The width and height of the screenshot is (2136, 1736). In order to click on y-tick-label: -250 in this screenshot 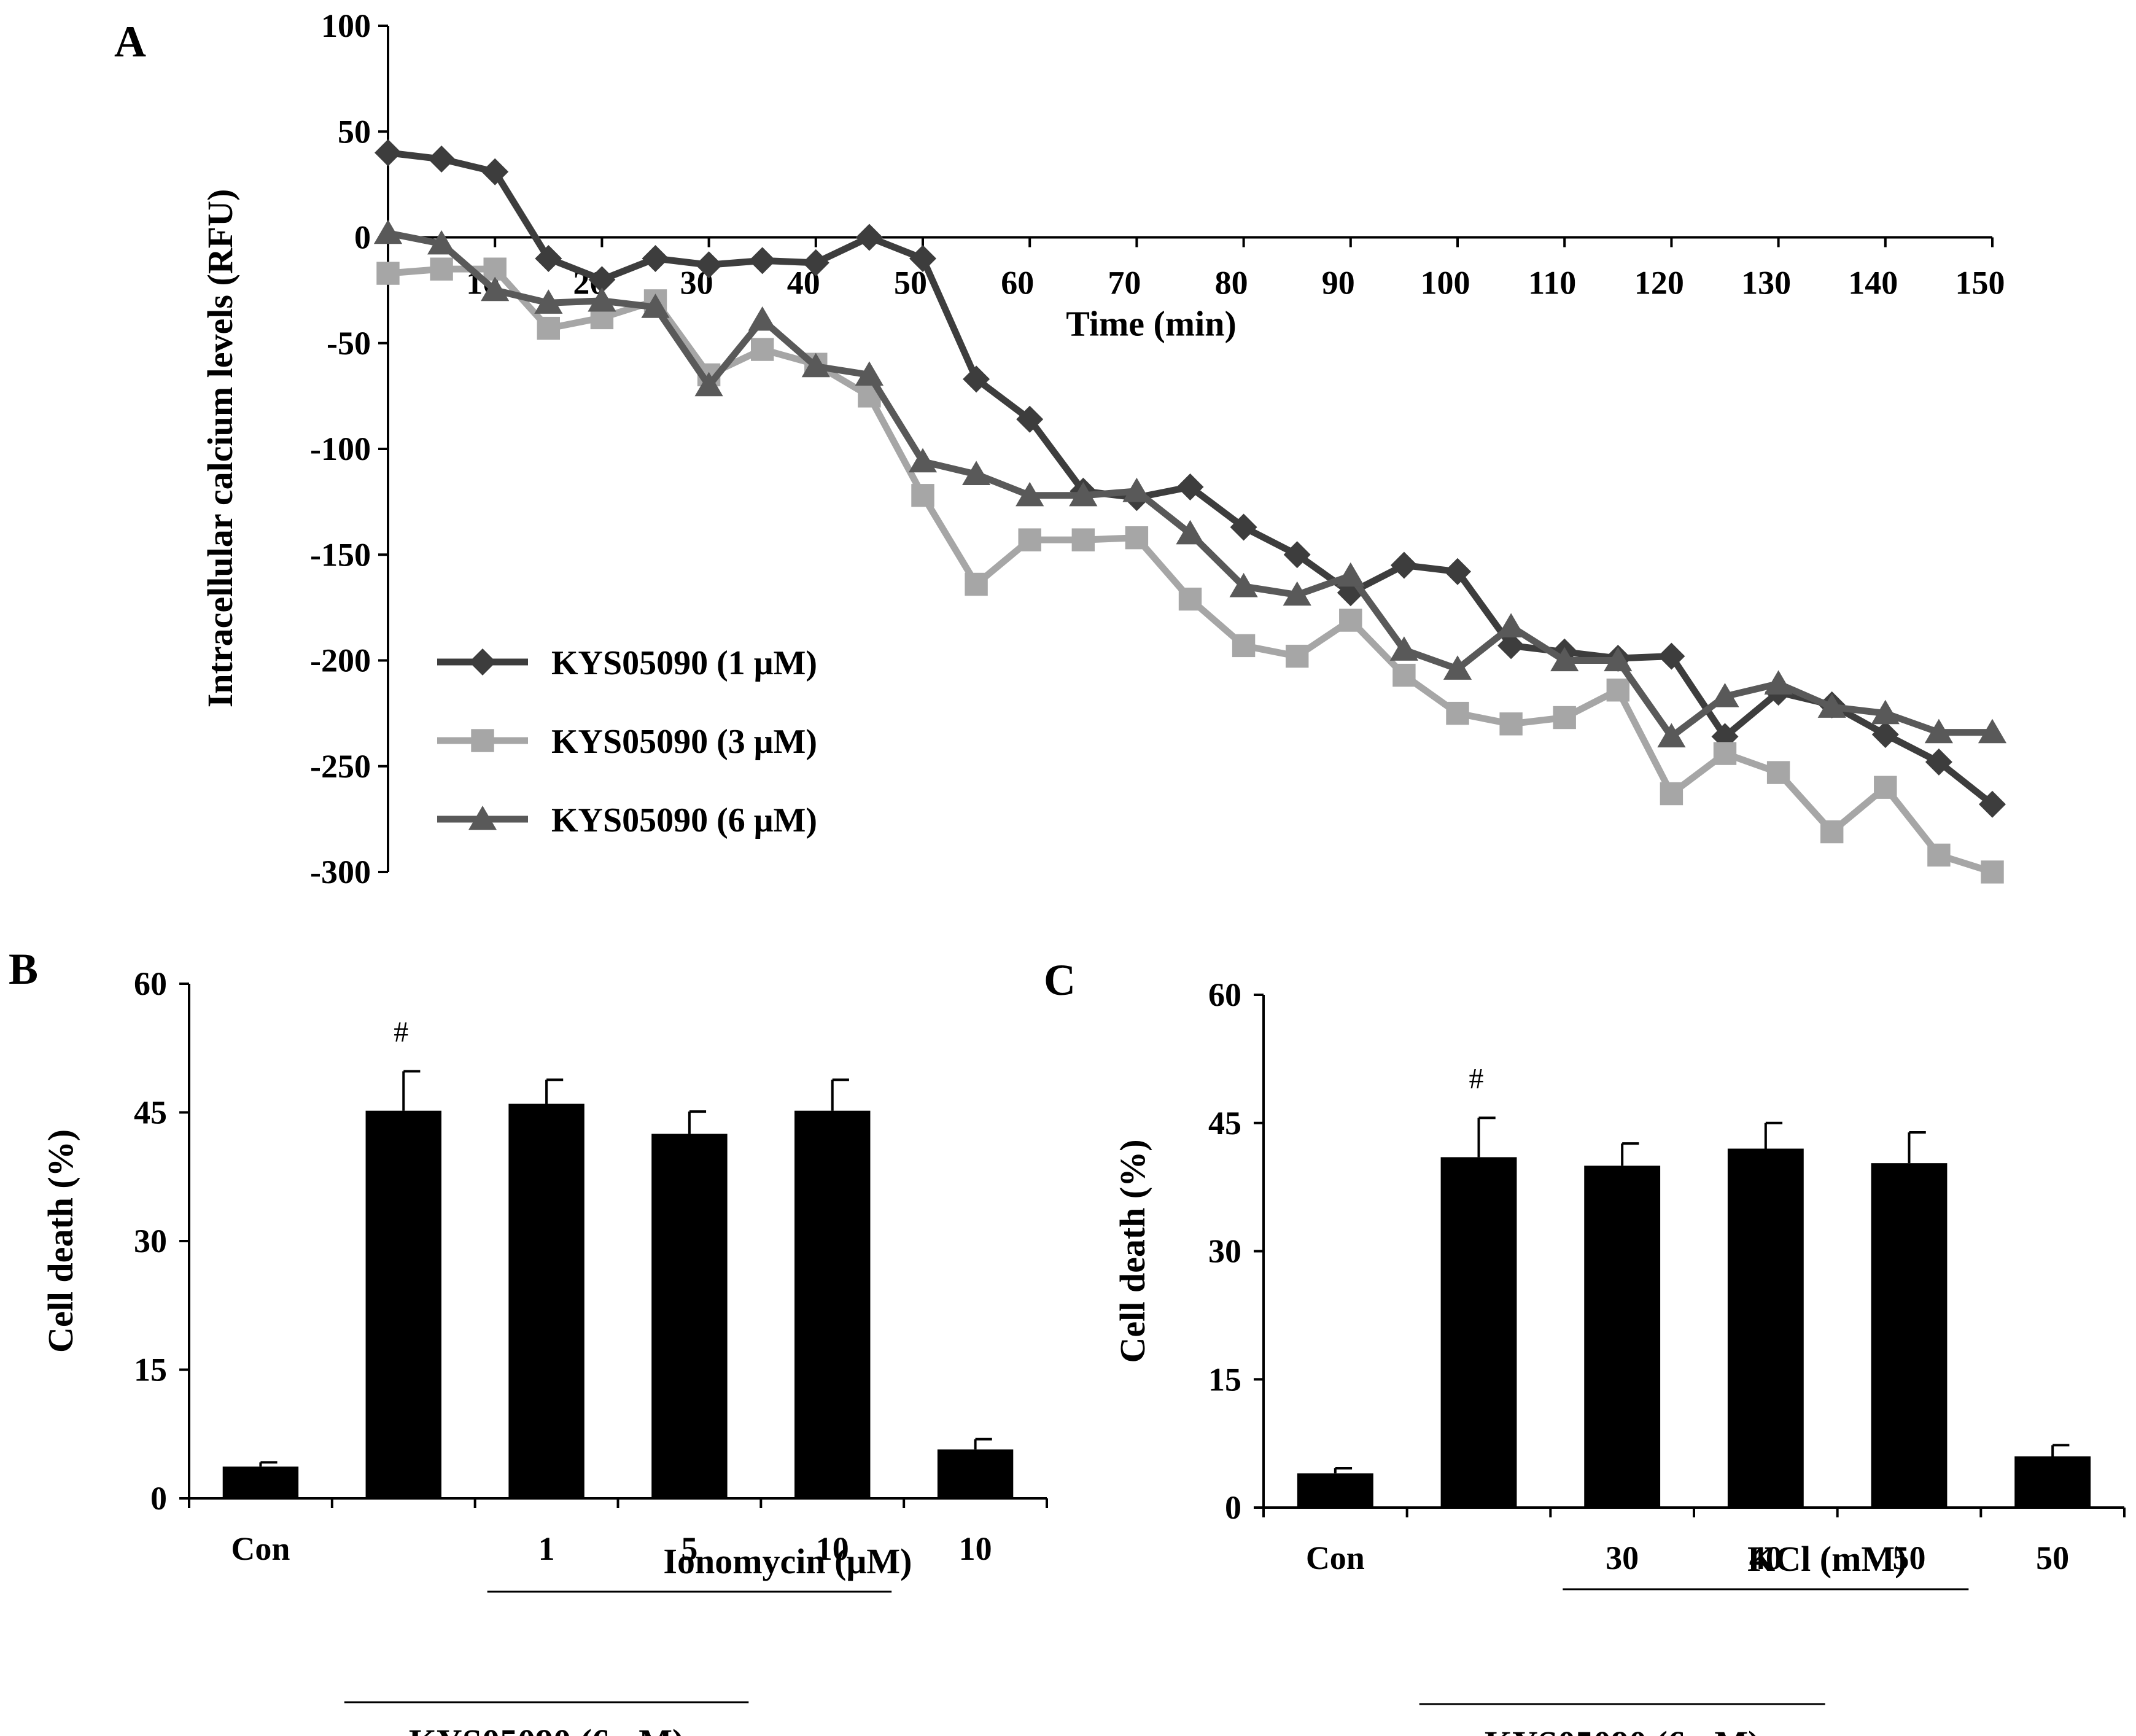, I will do `click(340, 766)`.